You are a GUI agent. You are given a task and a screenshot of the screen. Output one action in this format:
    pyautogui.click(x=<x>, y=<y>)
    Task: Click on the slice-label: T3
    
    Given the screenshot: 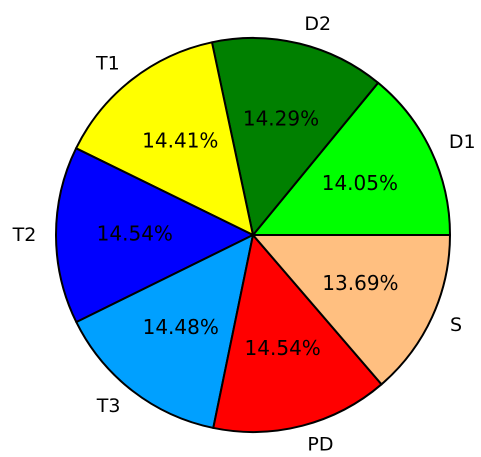 What is the action you would take?
    pyautogui.click(x=108, y=406)
    